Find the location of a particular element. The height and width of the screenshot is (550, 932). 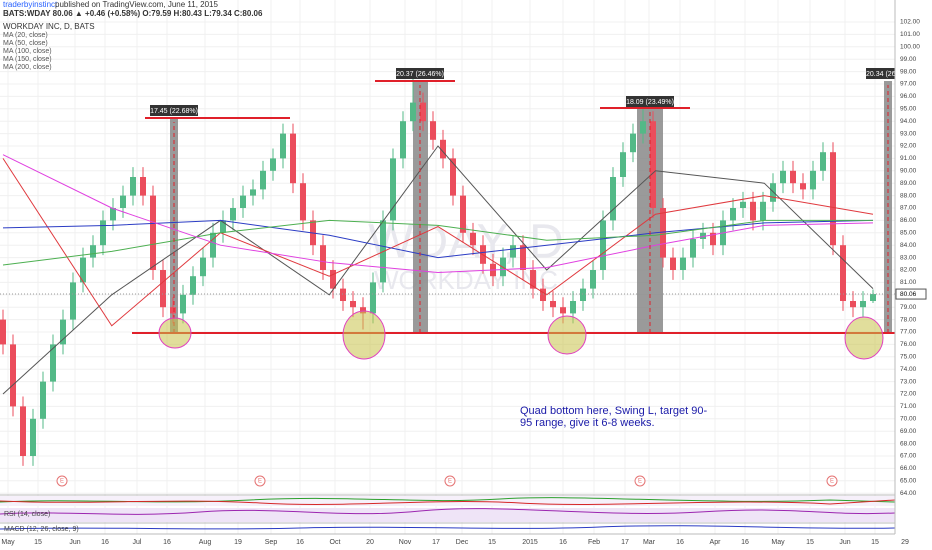

y-tick-label: 90.00 is located at coordinates (908, 171).